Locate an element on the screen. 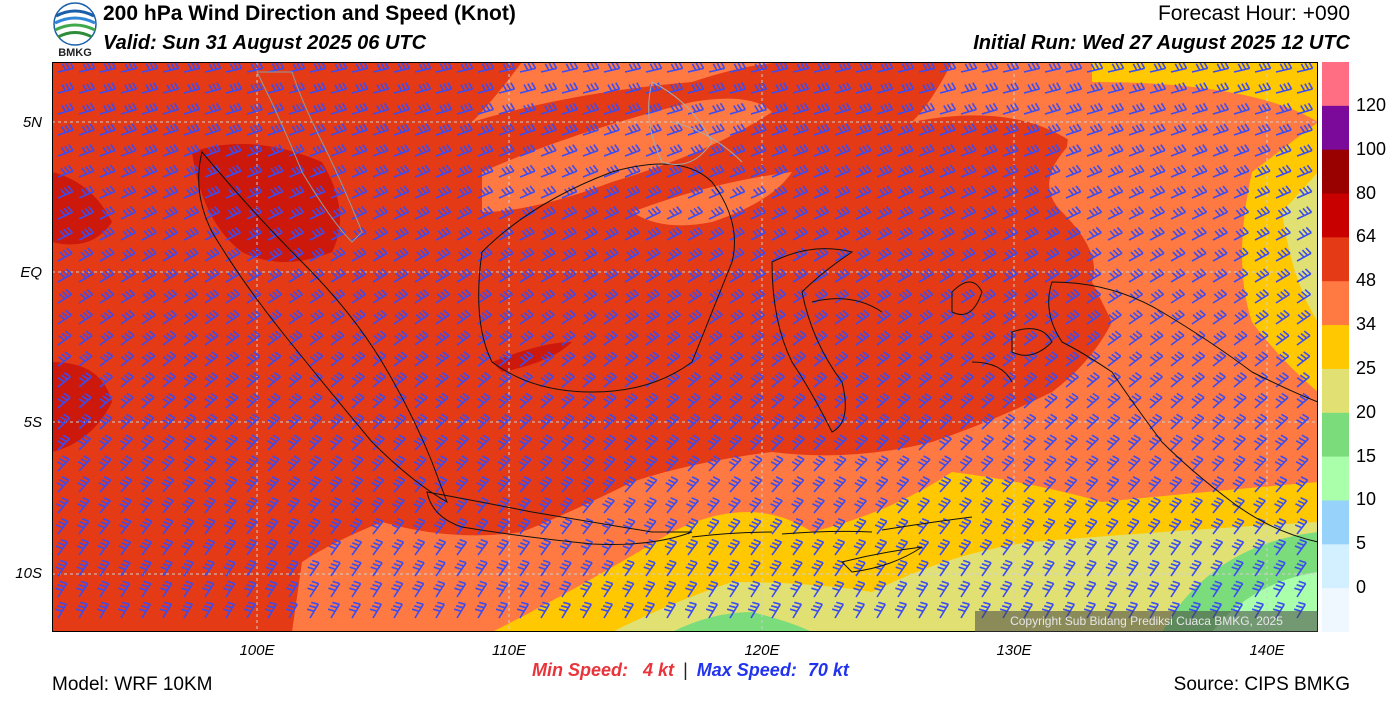 The image size is (1400, 709). coast-timor is located at coordinates (882, 559).